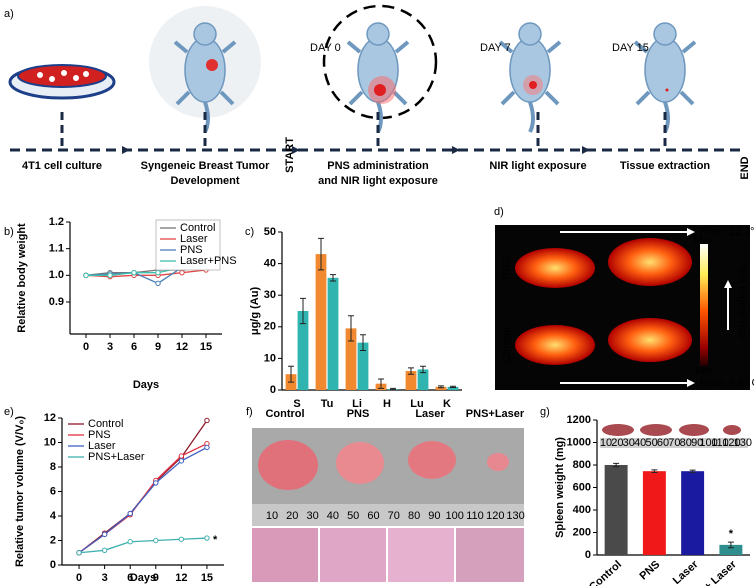 The width and height of the screenshot is (754, 586). Describe the element at coordinates (296, 404) in the screenshot. I see `x-tick-label: S` at that location.